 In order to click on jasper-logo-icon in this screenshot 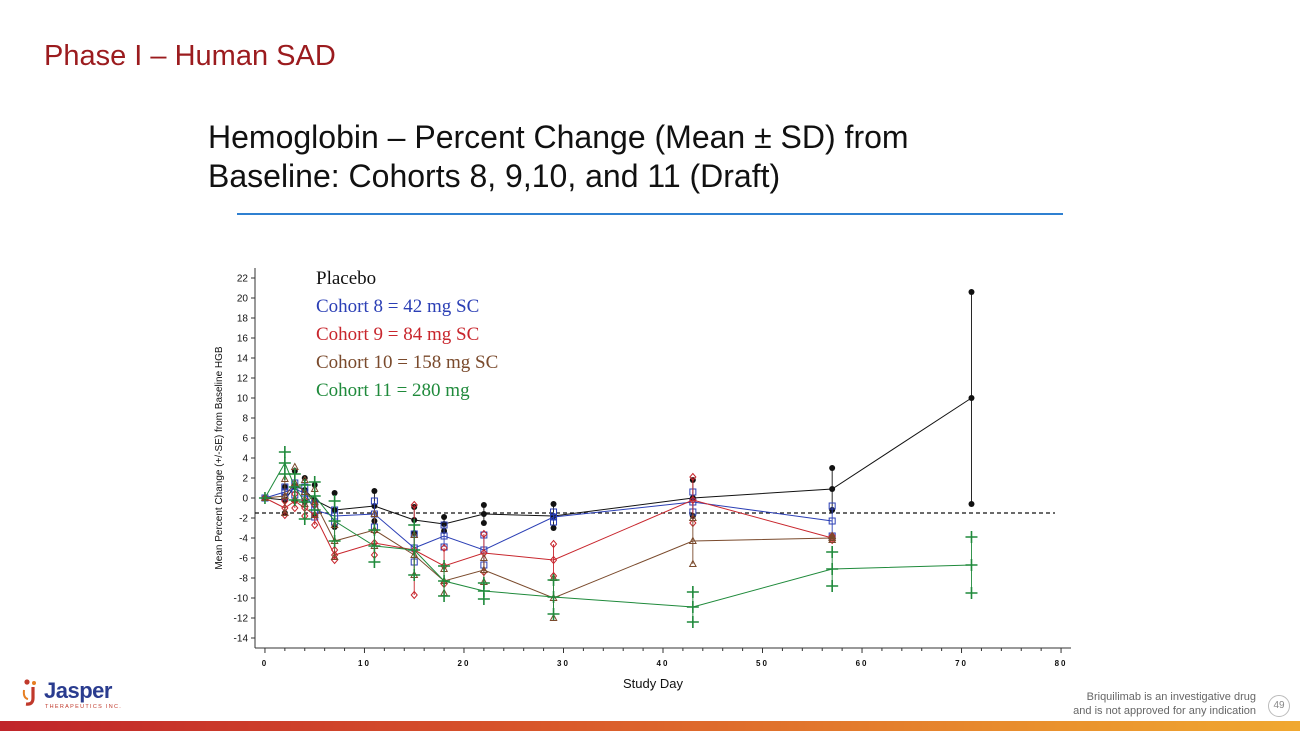, I will do `click(29, 692)`.